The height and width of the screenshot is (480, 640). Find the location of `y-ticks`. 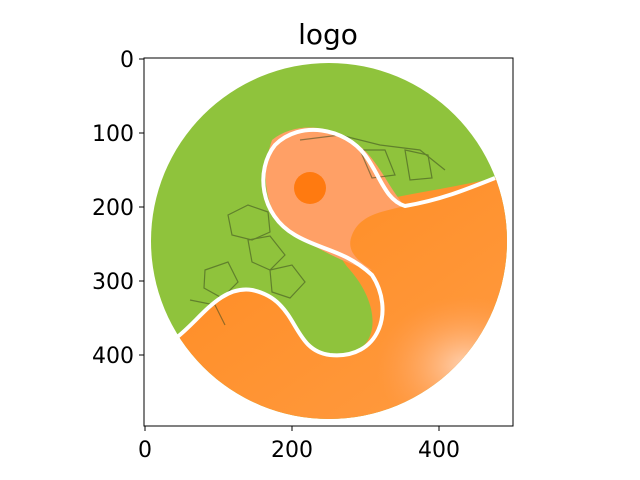

y-ticks is located at coordinates (141, 207).